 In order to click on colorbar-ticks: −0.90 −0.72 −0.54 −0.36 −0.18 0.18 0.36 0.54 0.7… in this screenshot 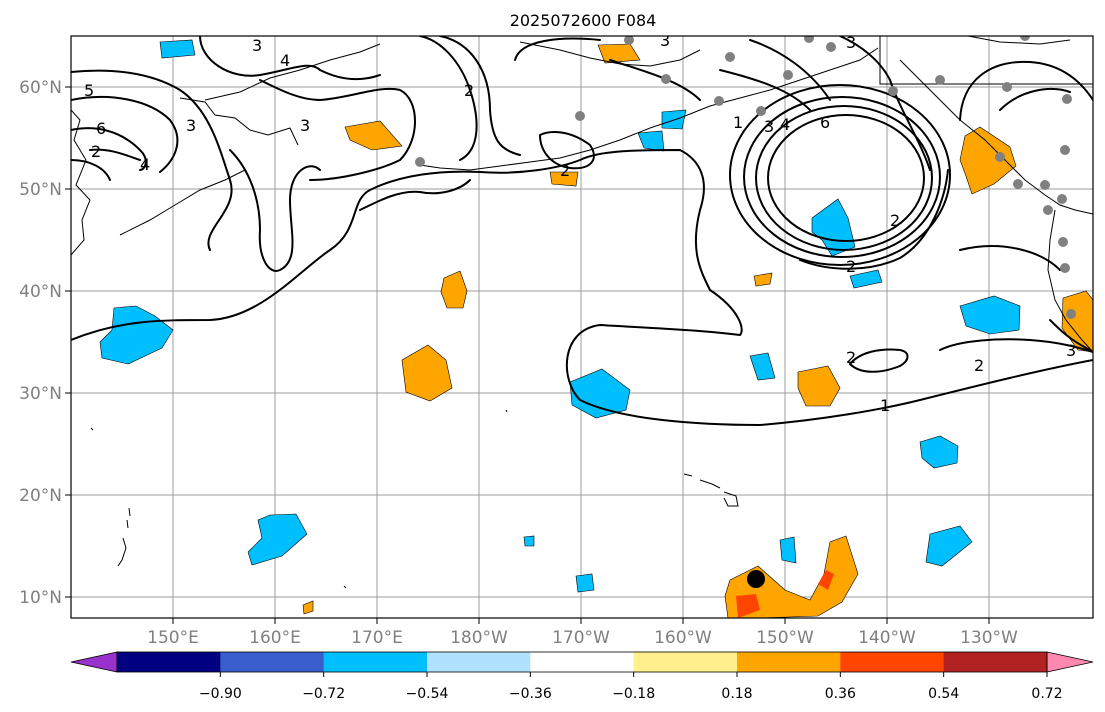, I will do `click(631, 687)`.